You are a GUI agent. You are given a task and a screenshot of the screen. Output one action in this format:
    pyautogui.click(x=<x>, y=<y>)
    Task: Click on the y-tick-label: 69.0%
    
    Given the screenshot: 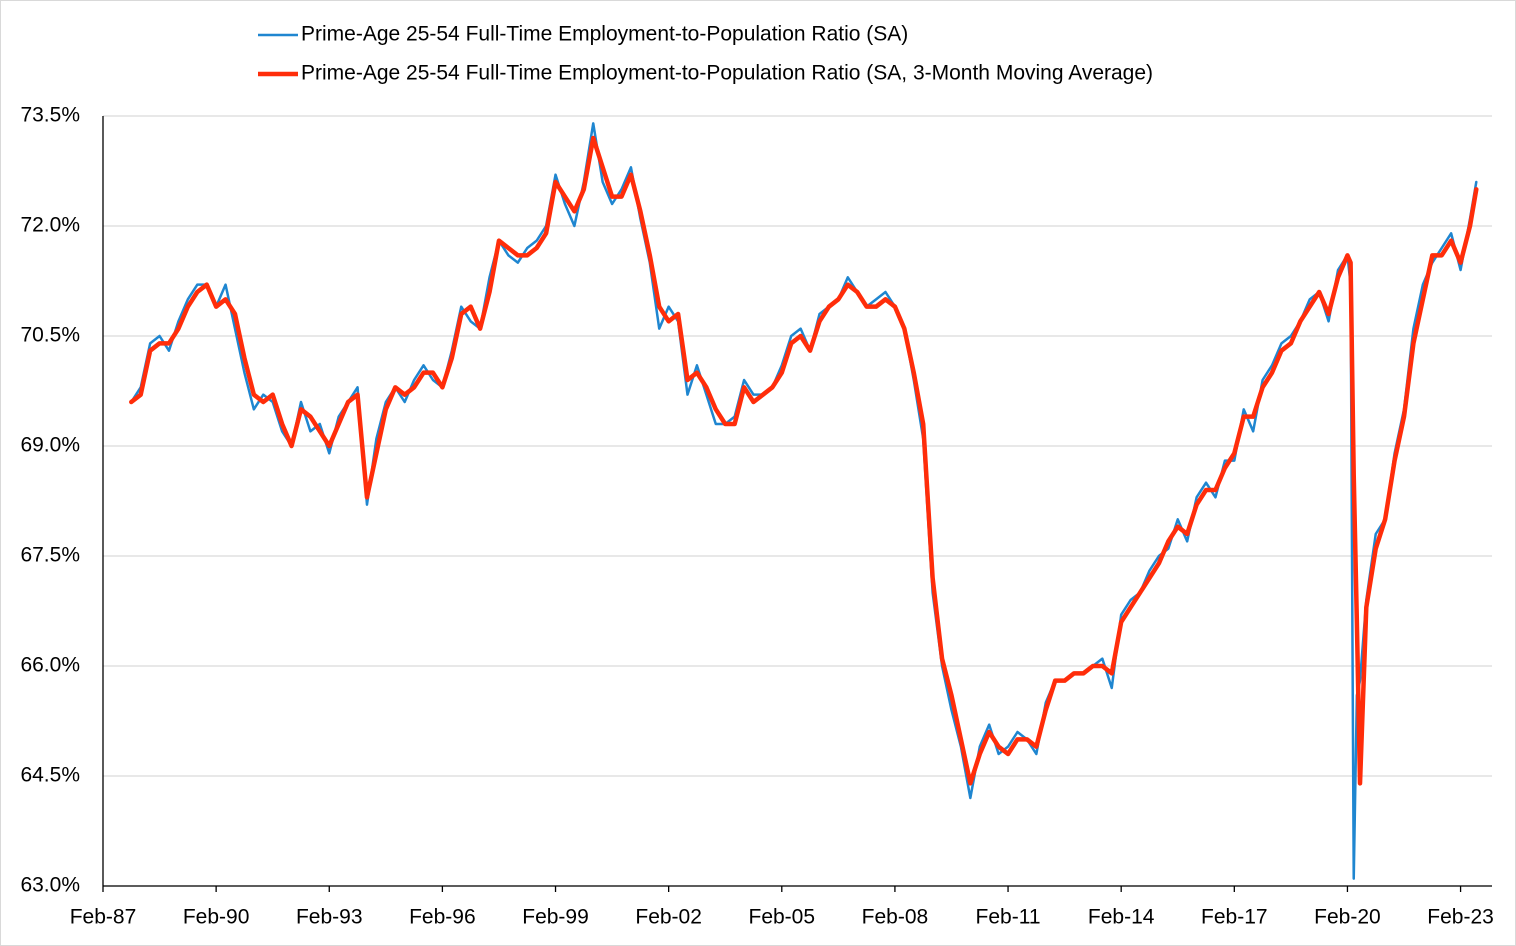 What is the action you would take?
    pyautogui.click(x=50, y=445)
    